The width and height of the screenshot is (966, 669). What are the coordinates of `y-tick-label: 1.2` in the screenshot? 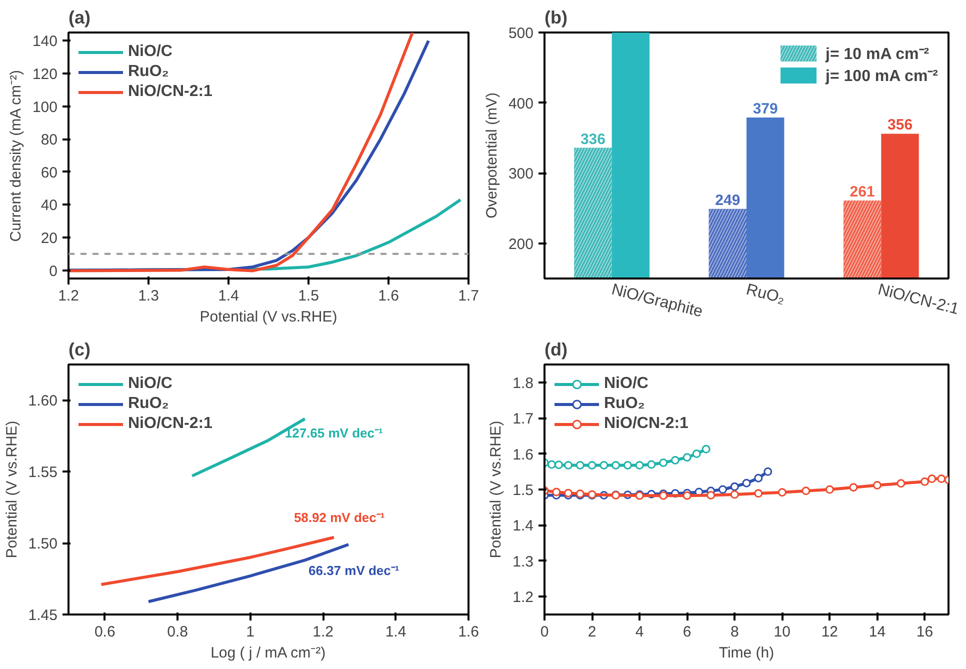 It's located at (523, 597).